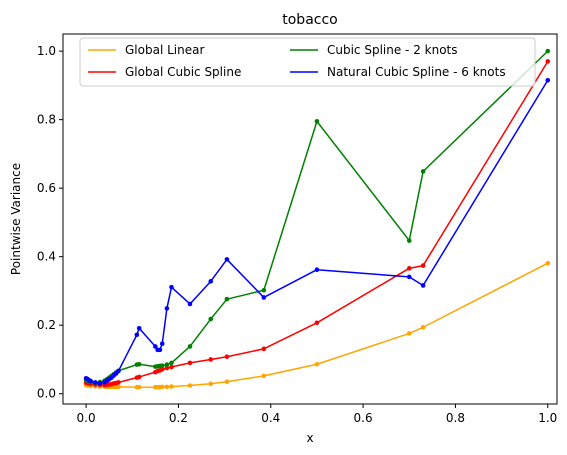 This screenshot has width=567, height=455. I want to click on x-axis-label: x, so click(309, 438).